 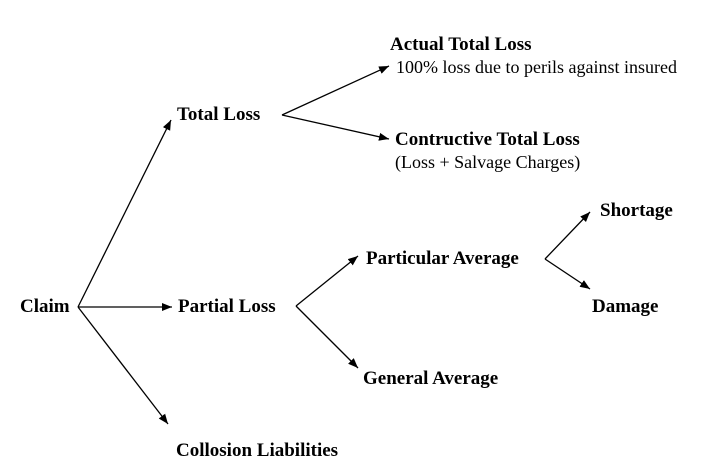 I want to click on arrow-partial-loss-to-particular-average, so click(x=327, y=281).